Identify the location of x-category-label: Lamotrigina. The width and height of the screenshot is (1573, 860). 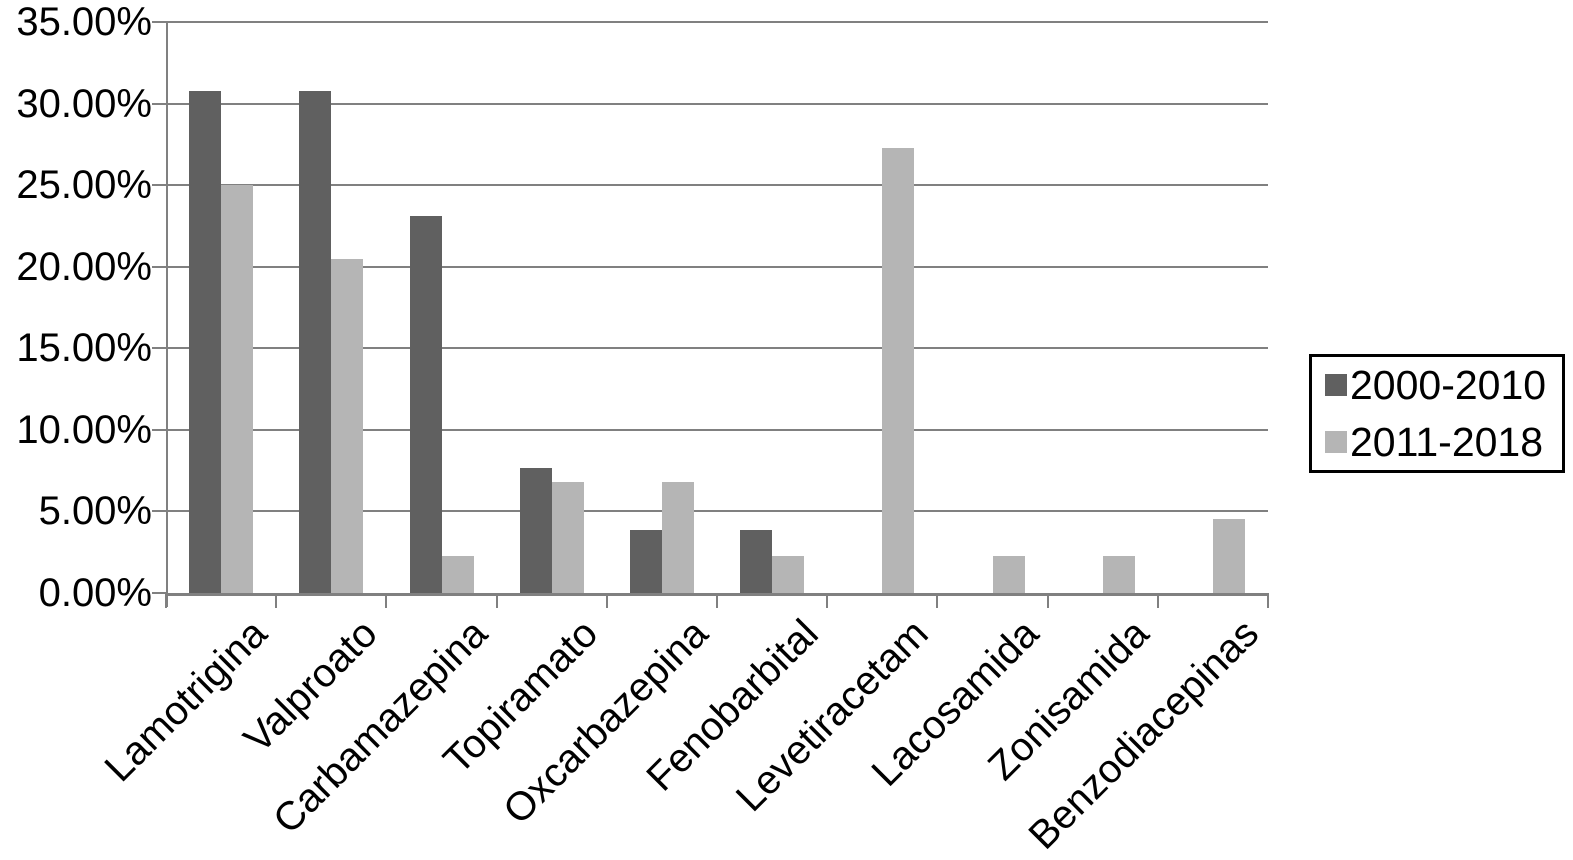
(186, 701).